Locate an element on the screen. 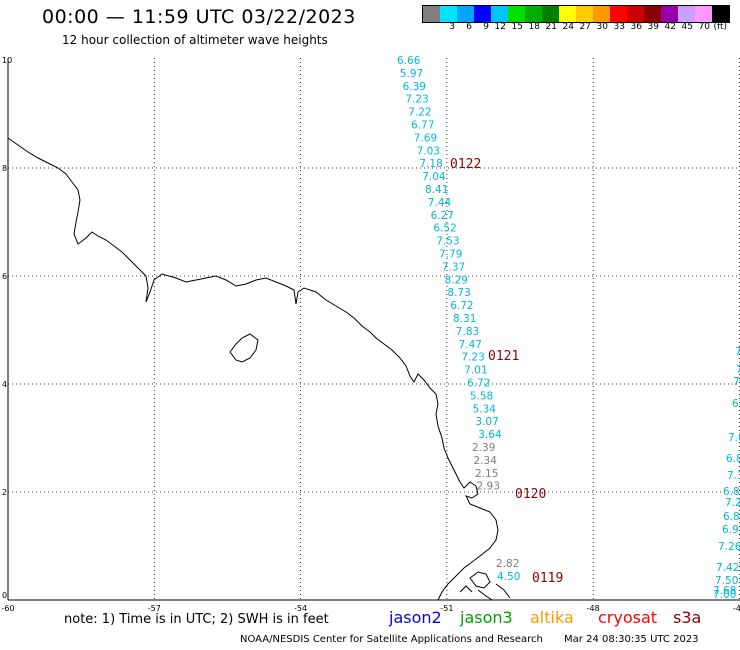  wave-height-value: 5.97 is located at coordinates (411, 74).